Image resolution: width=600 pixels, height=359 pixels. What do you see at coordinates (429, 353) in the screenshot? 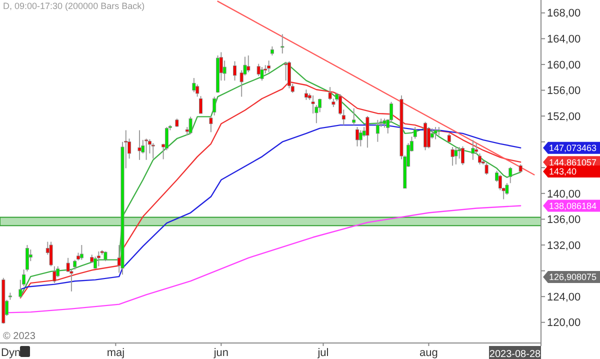
I see `x-tick-label: aug` at bounding box center [429, 353].